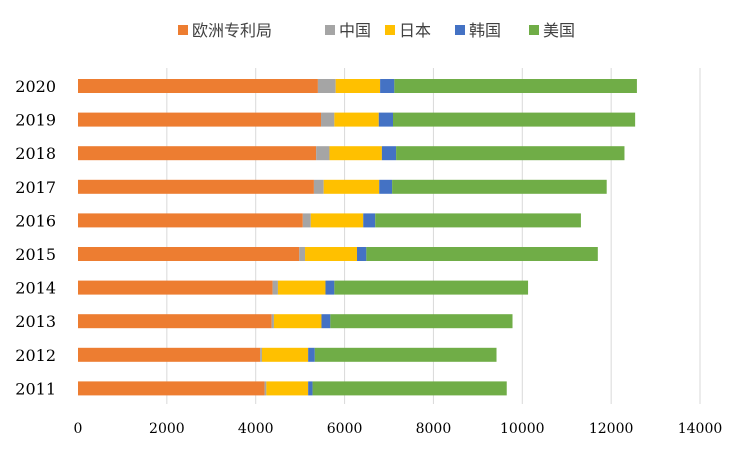 This screenshot has width=751, height=450. What do you see at coordinates (35, 187) in the screenshot?
I see `y-tick-label: 2017` at bounding box center [35, 187].